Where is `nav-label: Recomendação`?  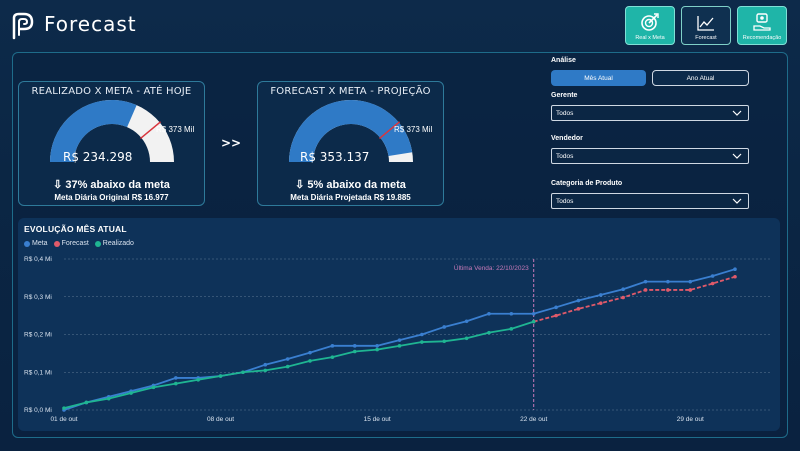 nav-label: Recomendação is located at coordinates (762, 38).